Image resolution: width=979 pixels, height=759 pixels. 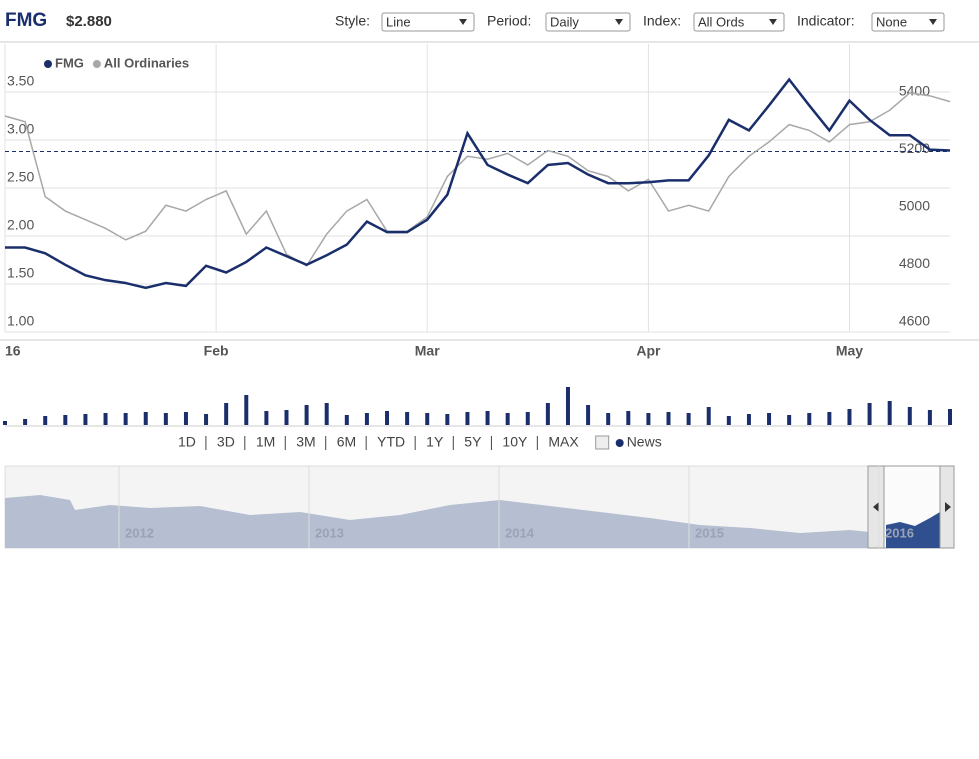 I want to click on navigator-year: 2014, so click(x=520, y=532).